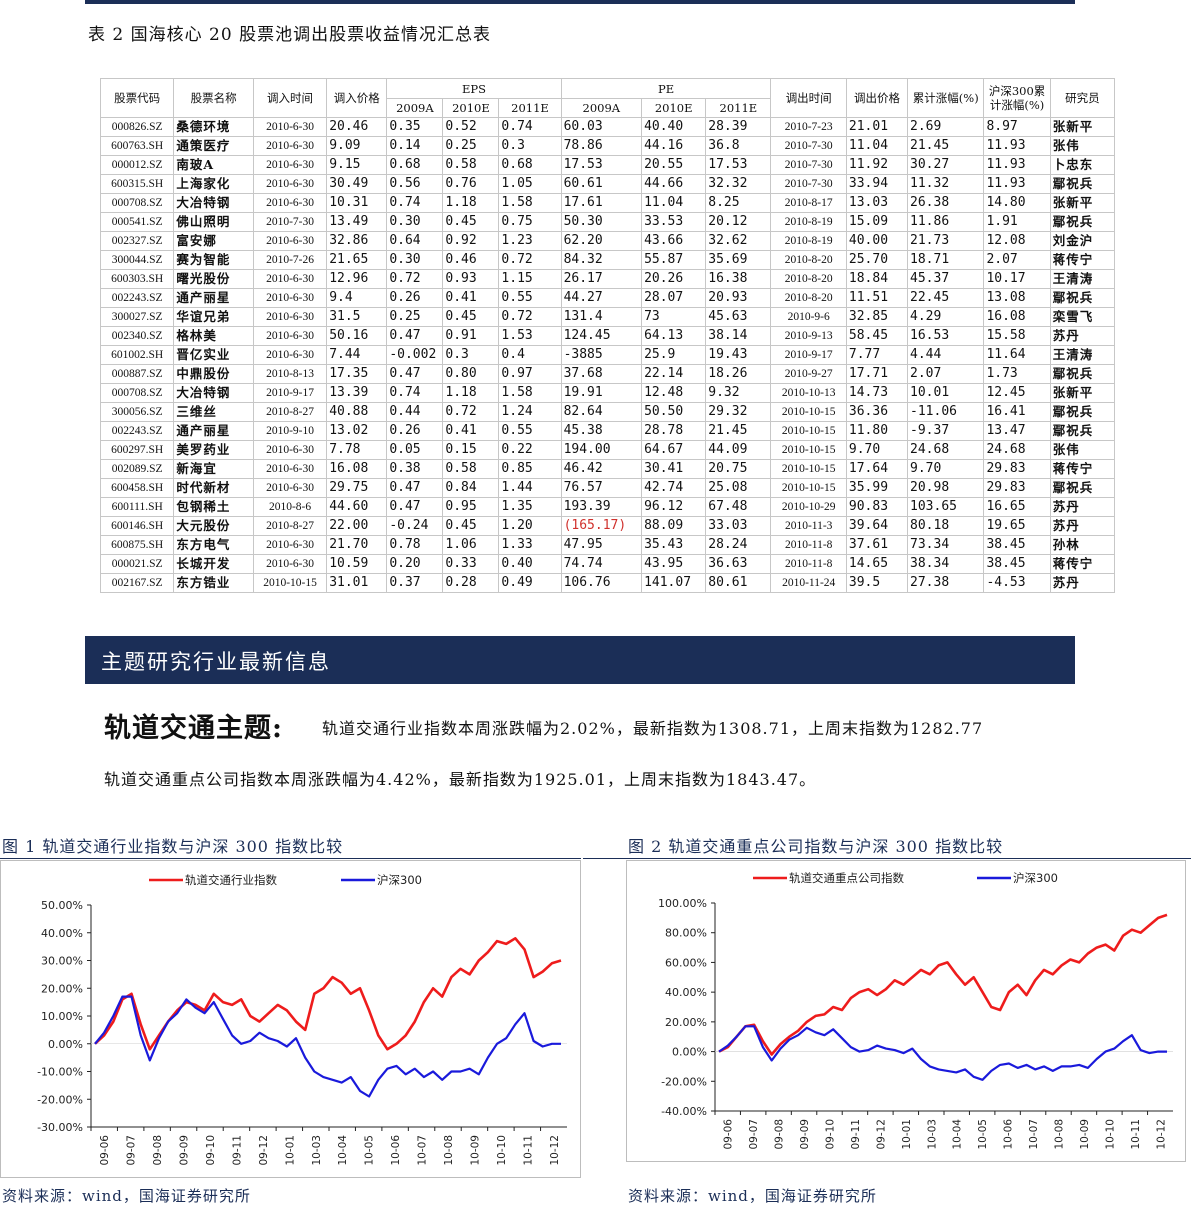 Image resolution: width=1191 pixels, height=1224 pixels. Describe the element at coordinates (415, 583) in the screenshot. I see `table-cell: 0.37` at that location.